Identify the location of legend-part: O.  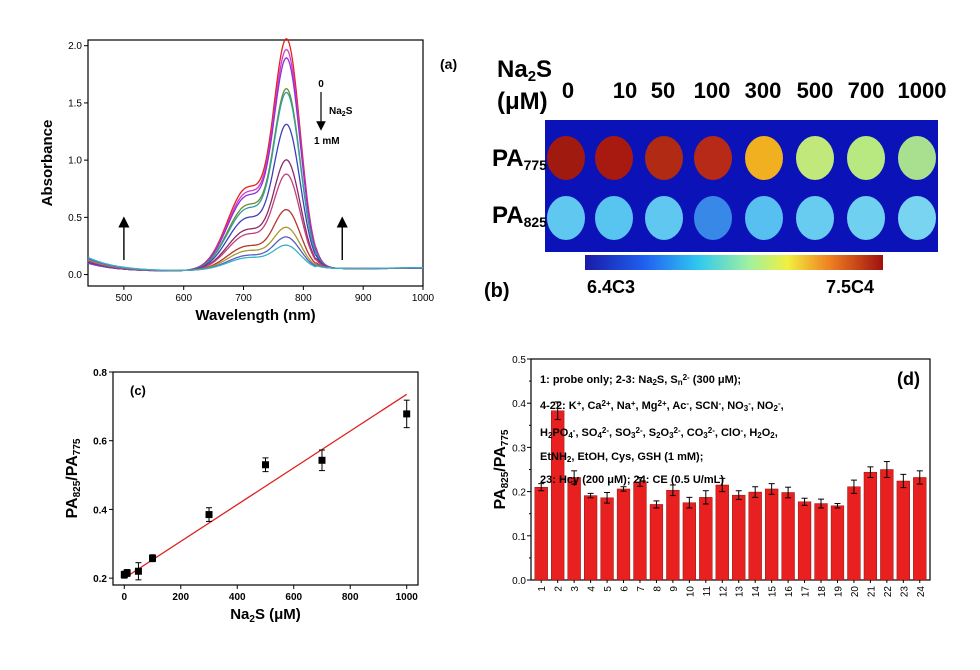
(665, 433).